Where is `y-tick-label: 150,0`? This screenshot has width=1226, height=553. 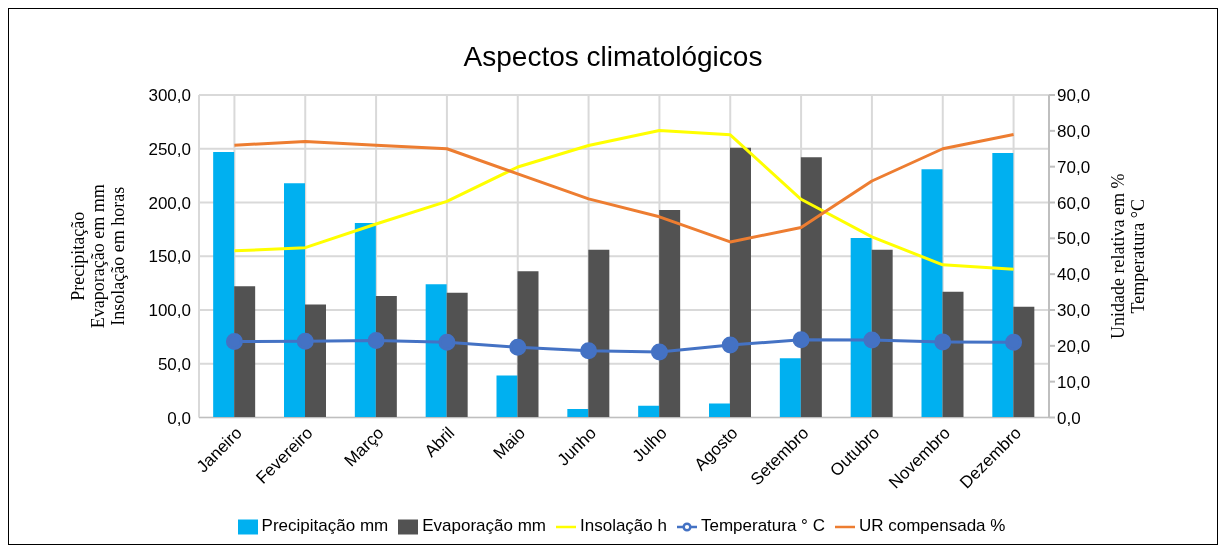 y-tick-label: 150,0 is located at coordinates (169, 257).